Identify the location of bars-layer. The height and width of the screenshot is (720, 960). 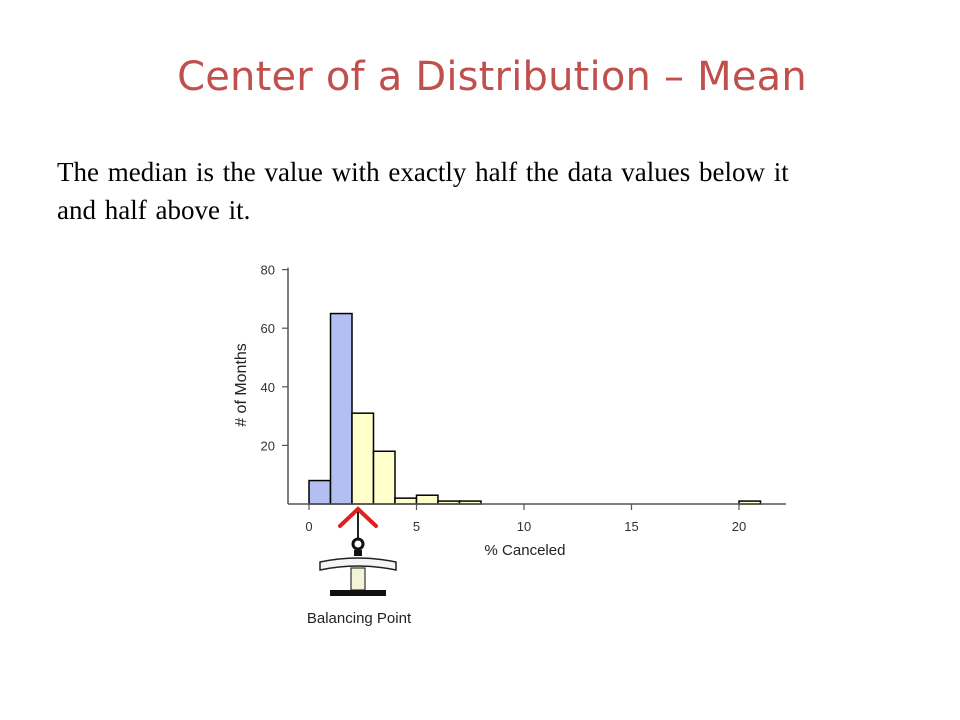
(535, 408).